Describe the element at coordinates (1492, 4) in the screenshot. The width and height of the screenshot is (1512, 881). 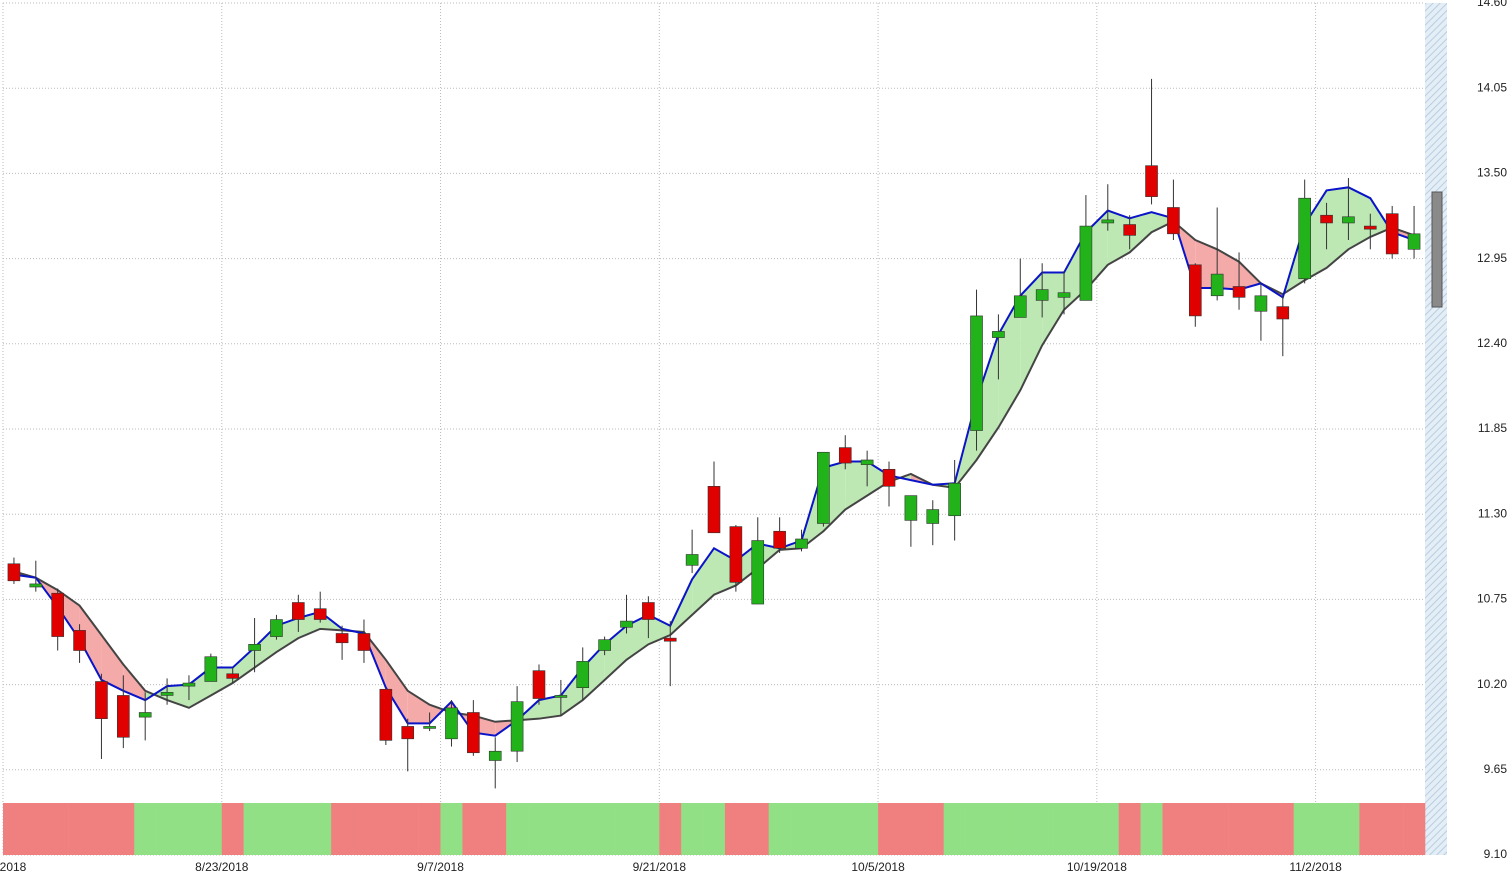
I see `y-tick-label: 14.60` at that location.